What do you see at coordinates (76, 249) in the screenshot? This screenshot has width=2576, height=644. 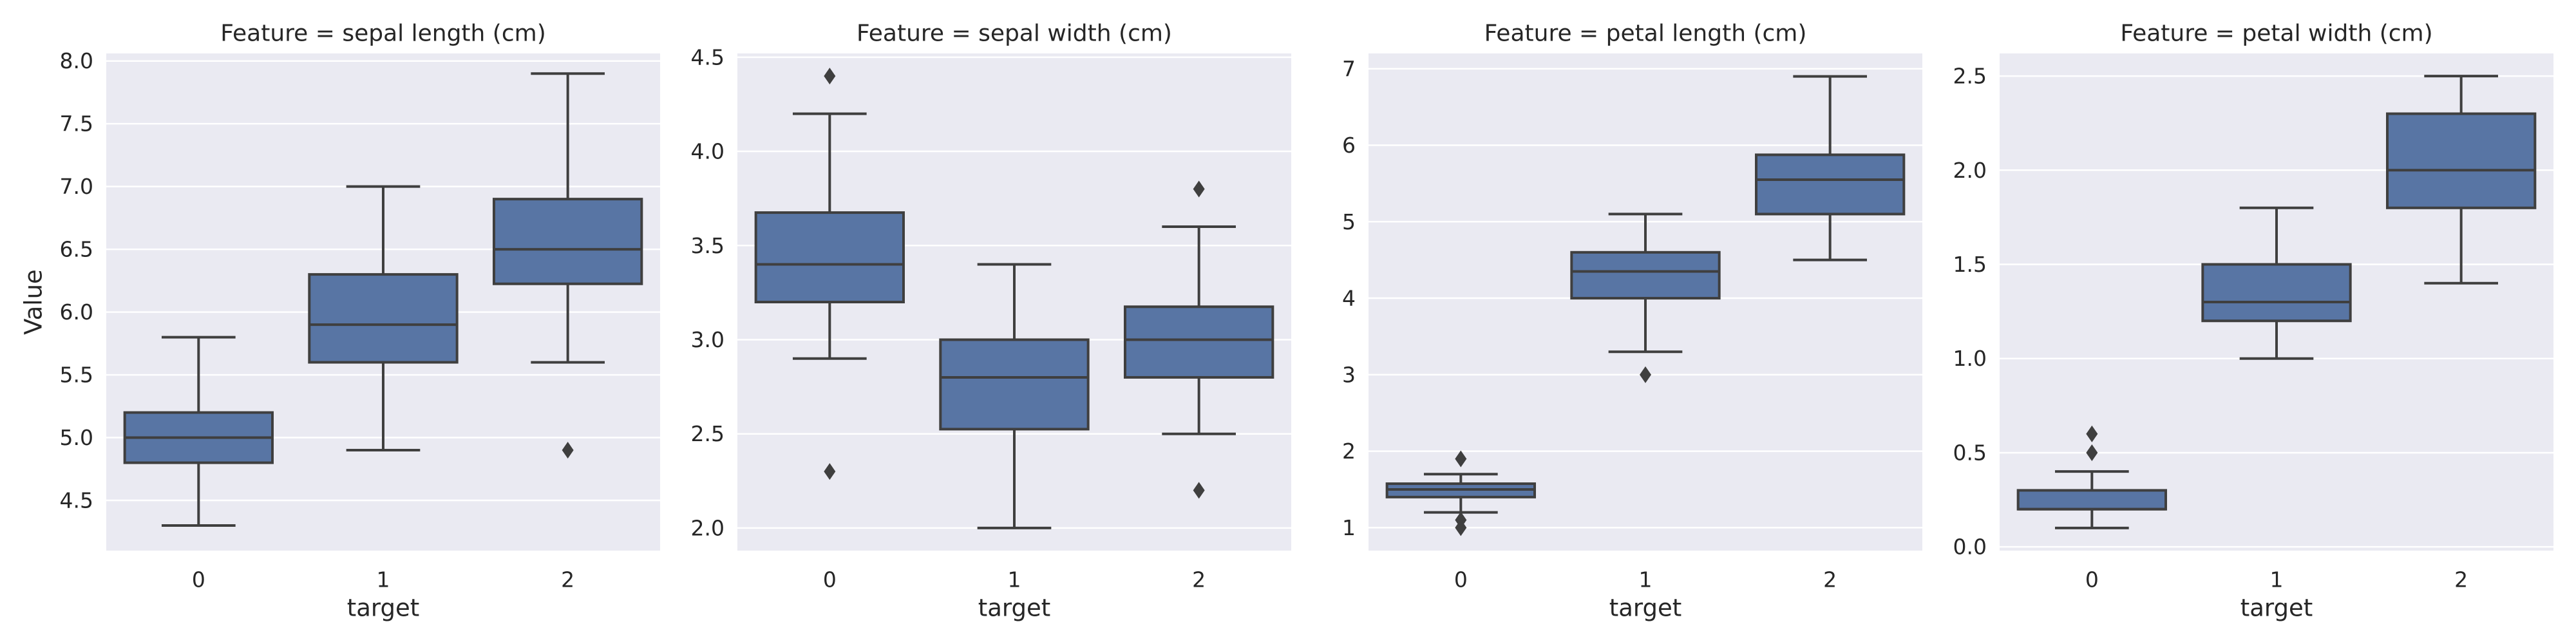 I see `y-tick-label: 6.5` at bounding box center [76, 249].